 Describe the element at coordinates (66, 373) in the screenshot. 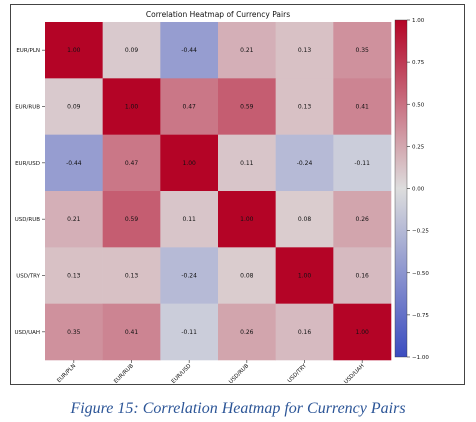

I see `x-tick-label: EUR/PLN` at that location.